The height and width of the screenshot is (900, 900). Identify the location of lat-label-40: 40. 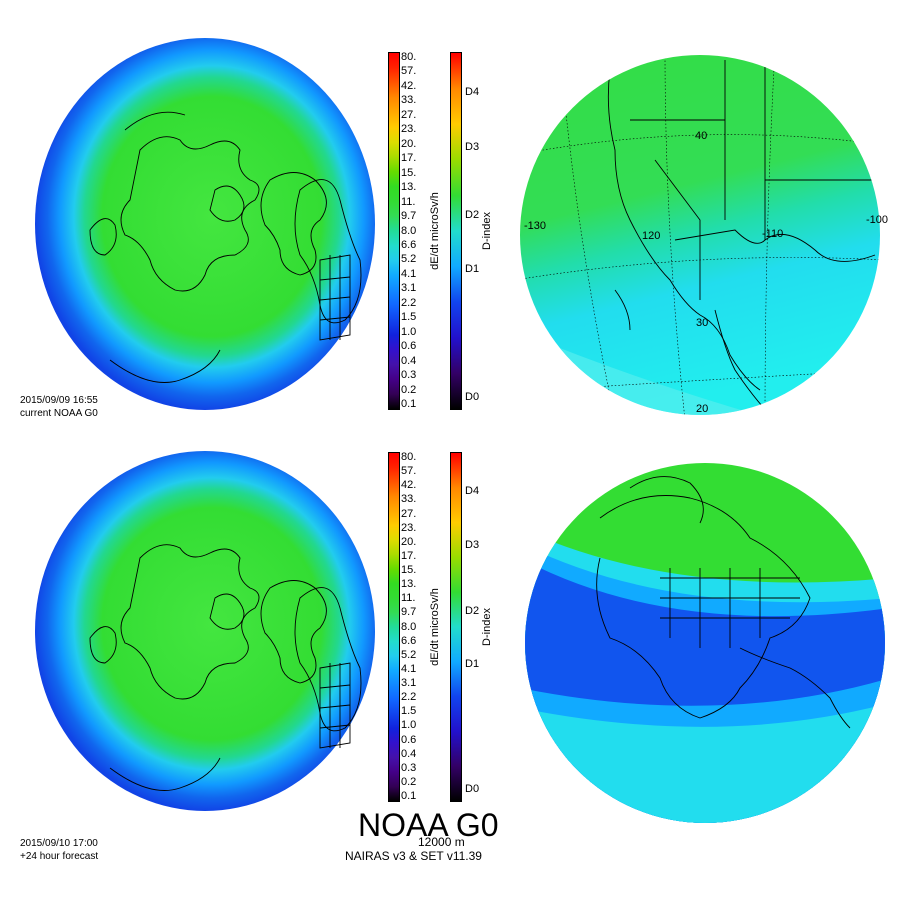
(701, 136).